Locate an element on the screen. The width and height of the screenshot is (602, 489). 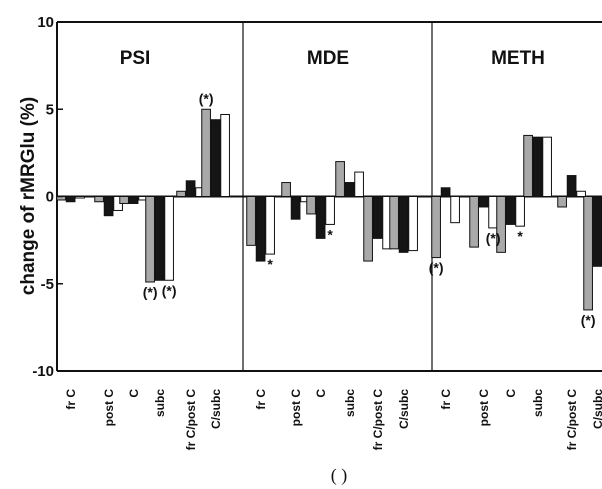
panel-title: METH is located at coordinates (518, 58).